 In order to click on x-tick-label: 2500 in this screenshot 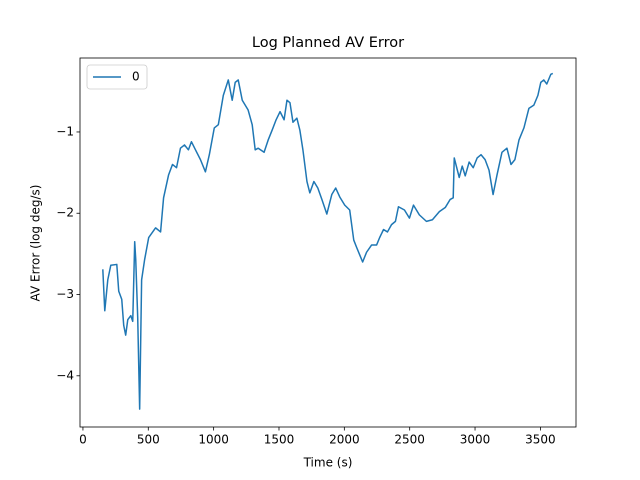, I will do `click(409, 440)`.